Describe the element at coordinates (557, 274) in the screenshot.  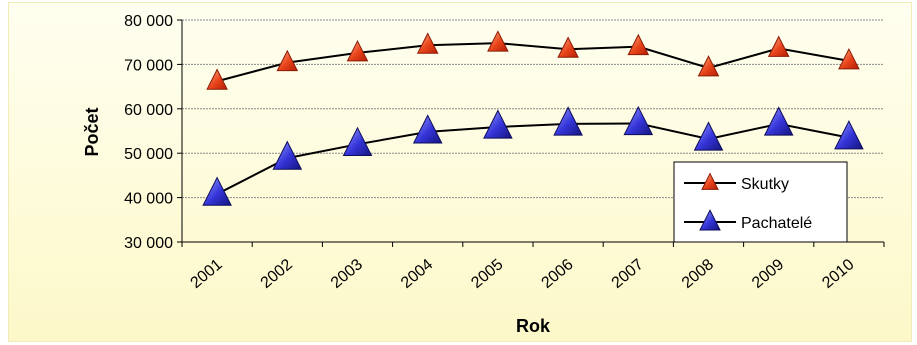
I see `x-tick-label: 2006` at that location.